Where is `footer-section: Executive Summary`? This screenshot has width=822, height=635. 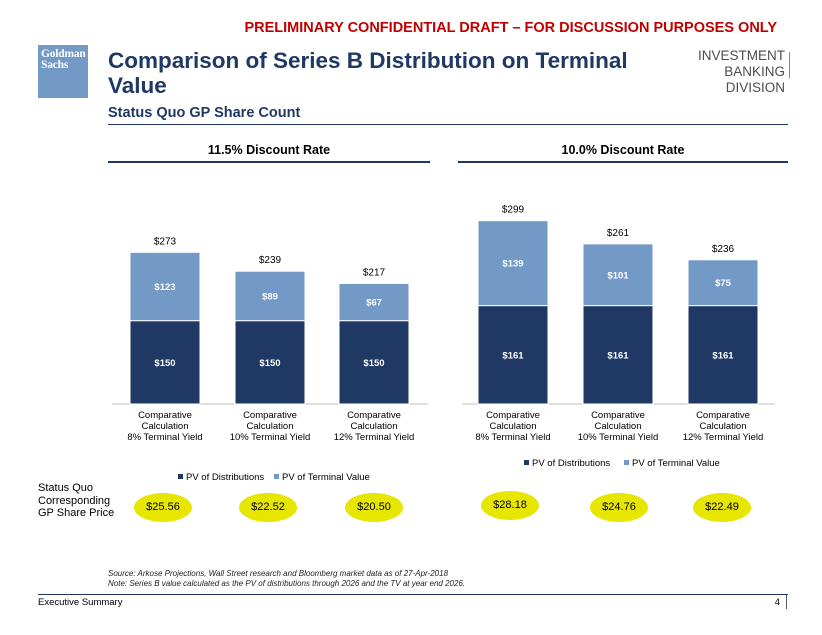
footer-section: Executive Summary is located at coordinates (80, 602).